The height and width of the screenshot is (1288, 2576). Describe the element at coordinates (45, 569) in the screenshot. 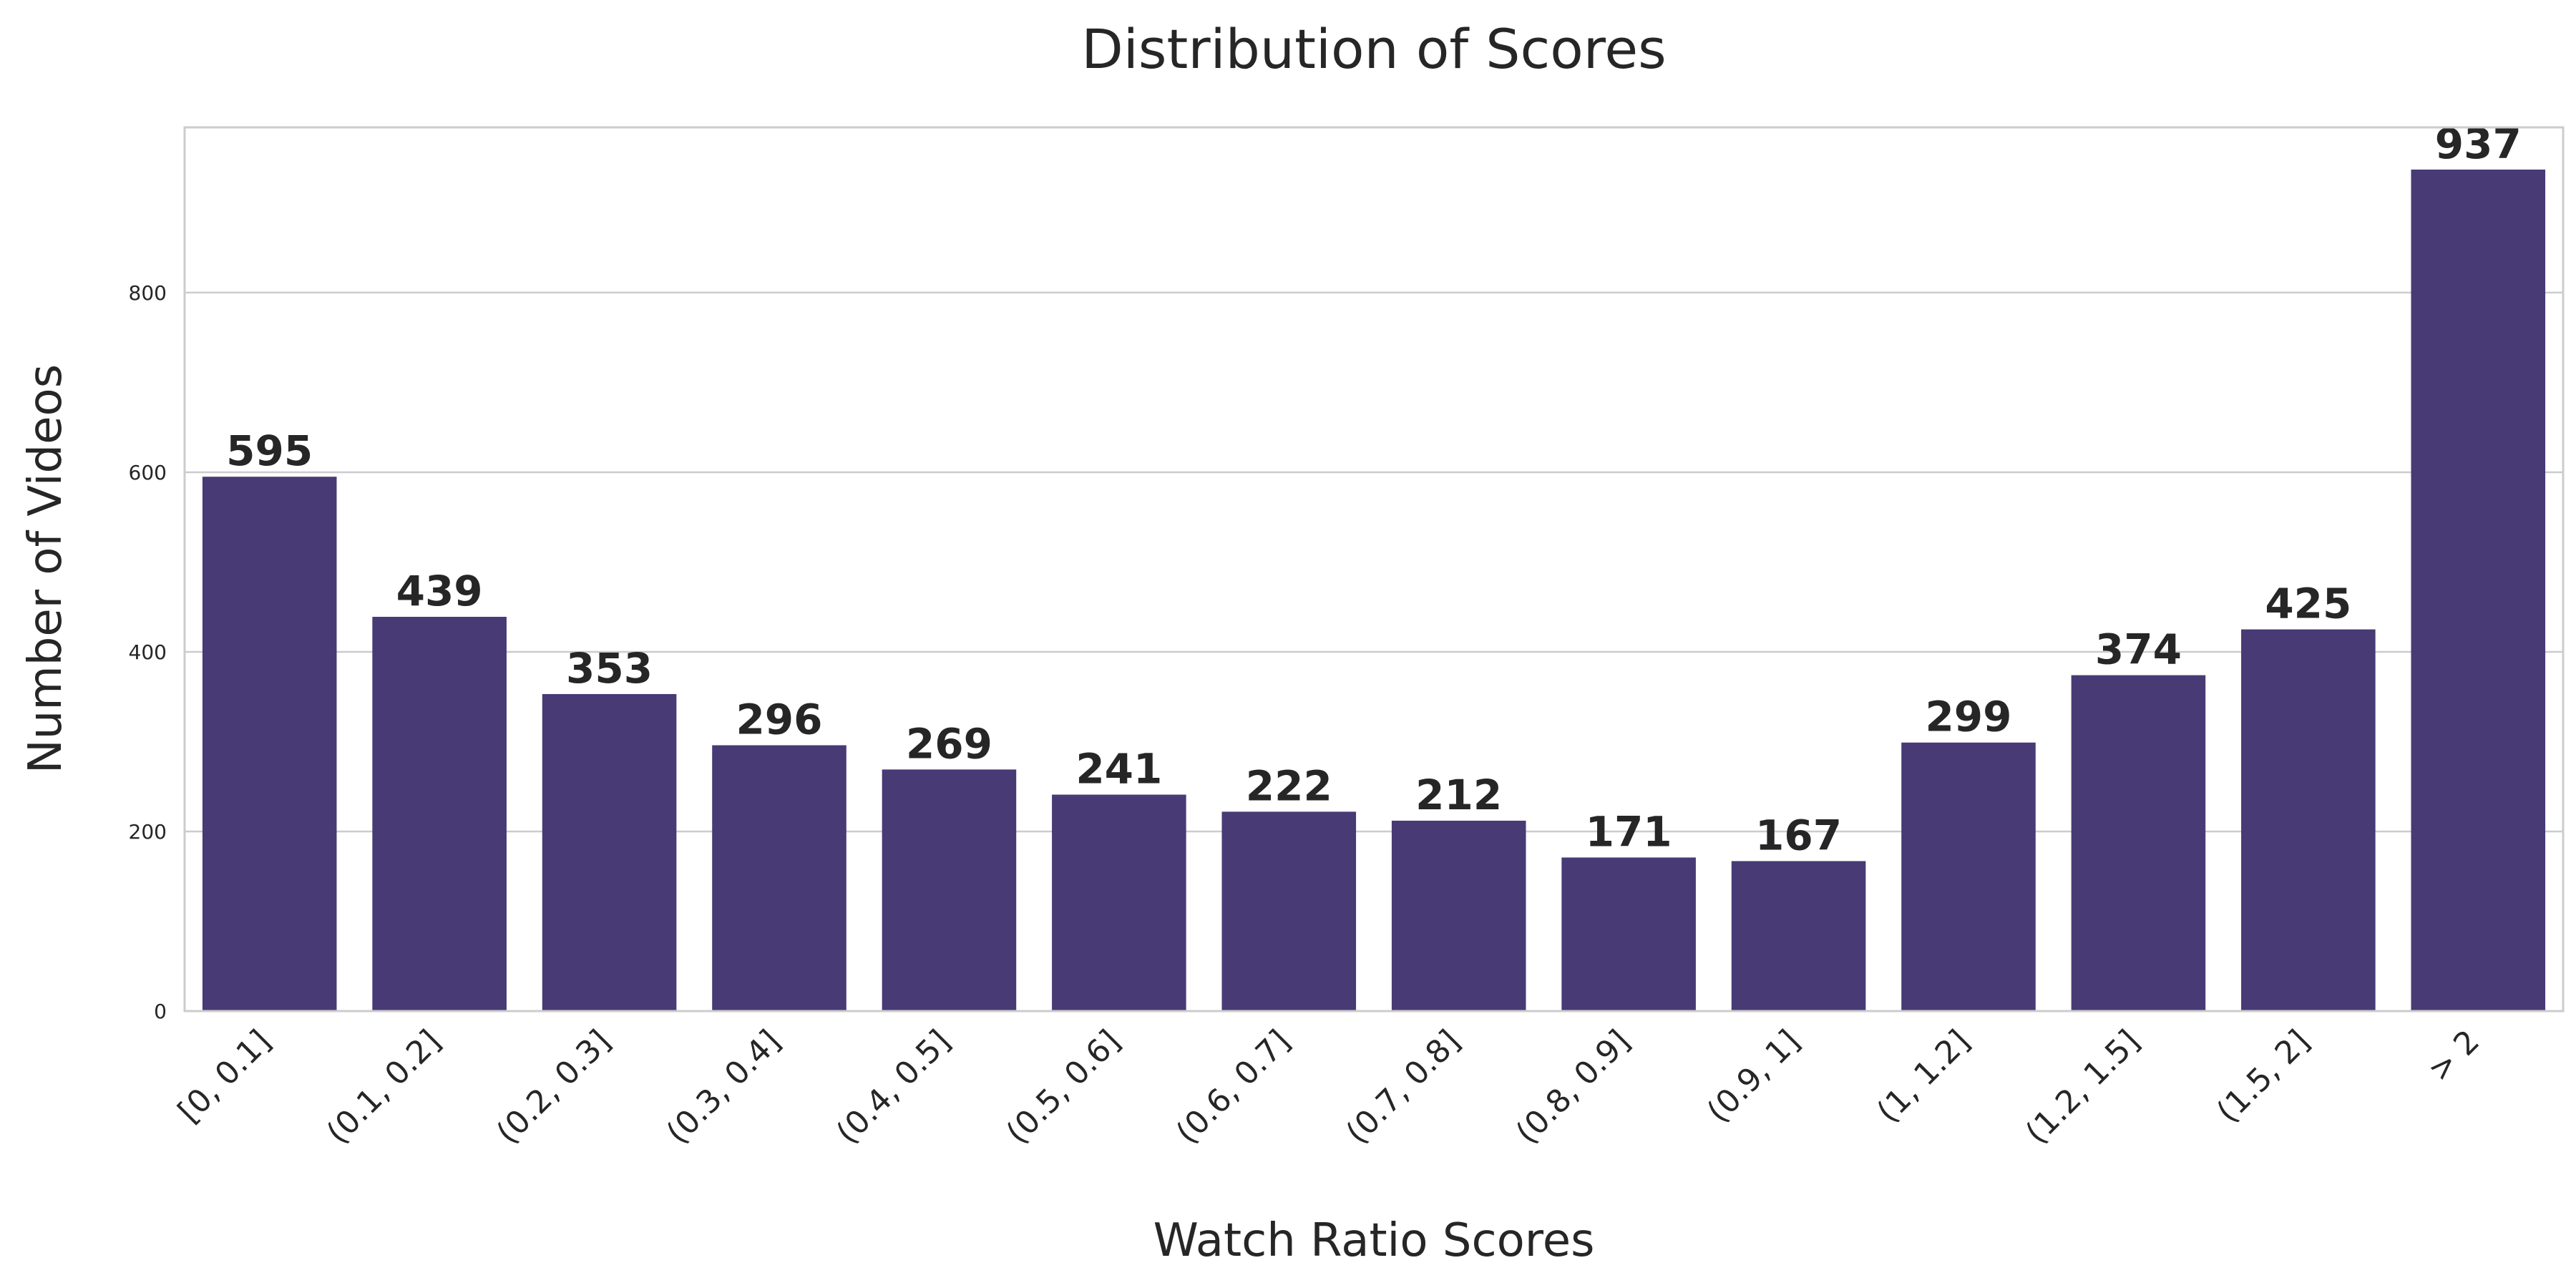

I see `y-axis-label: Number of Videos` at that location.